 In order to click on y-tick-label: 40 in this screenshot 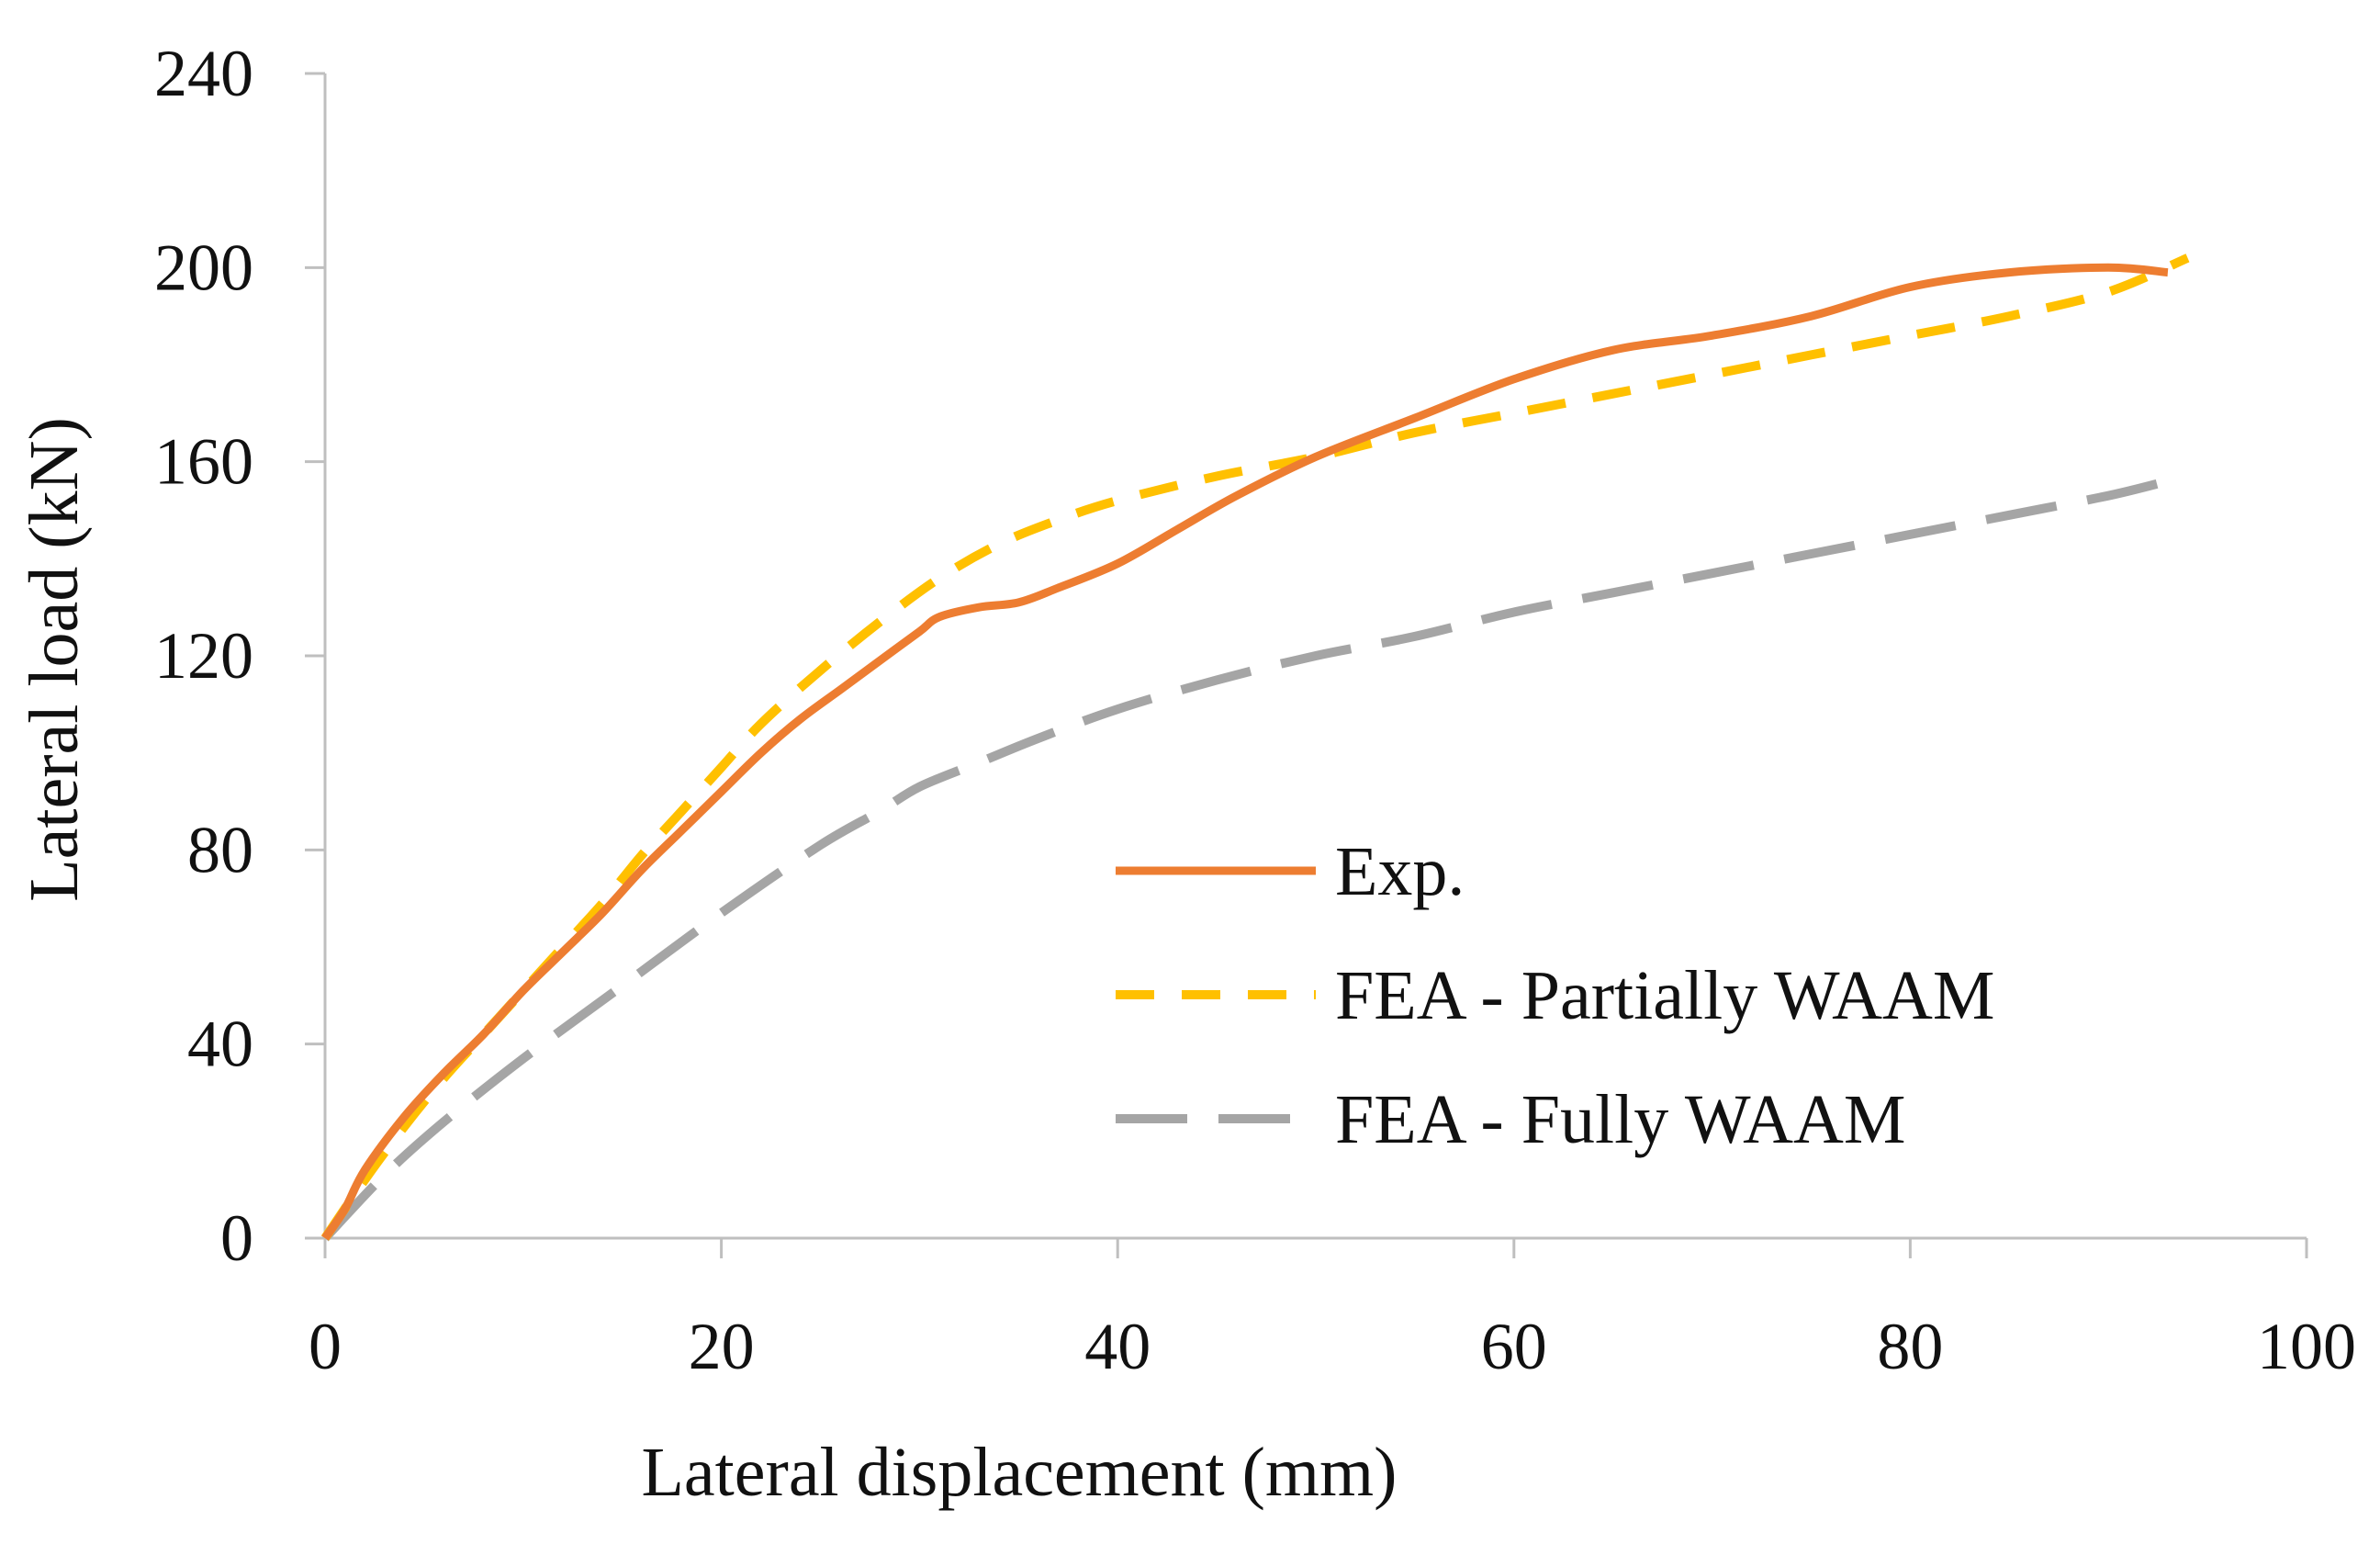, I will do `click(220, 1044)`.